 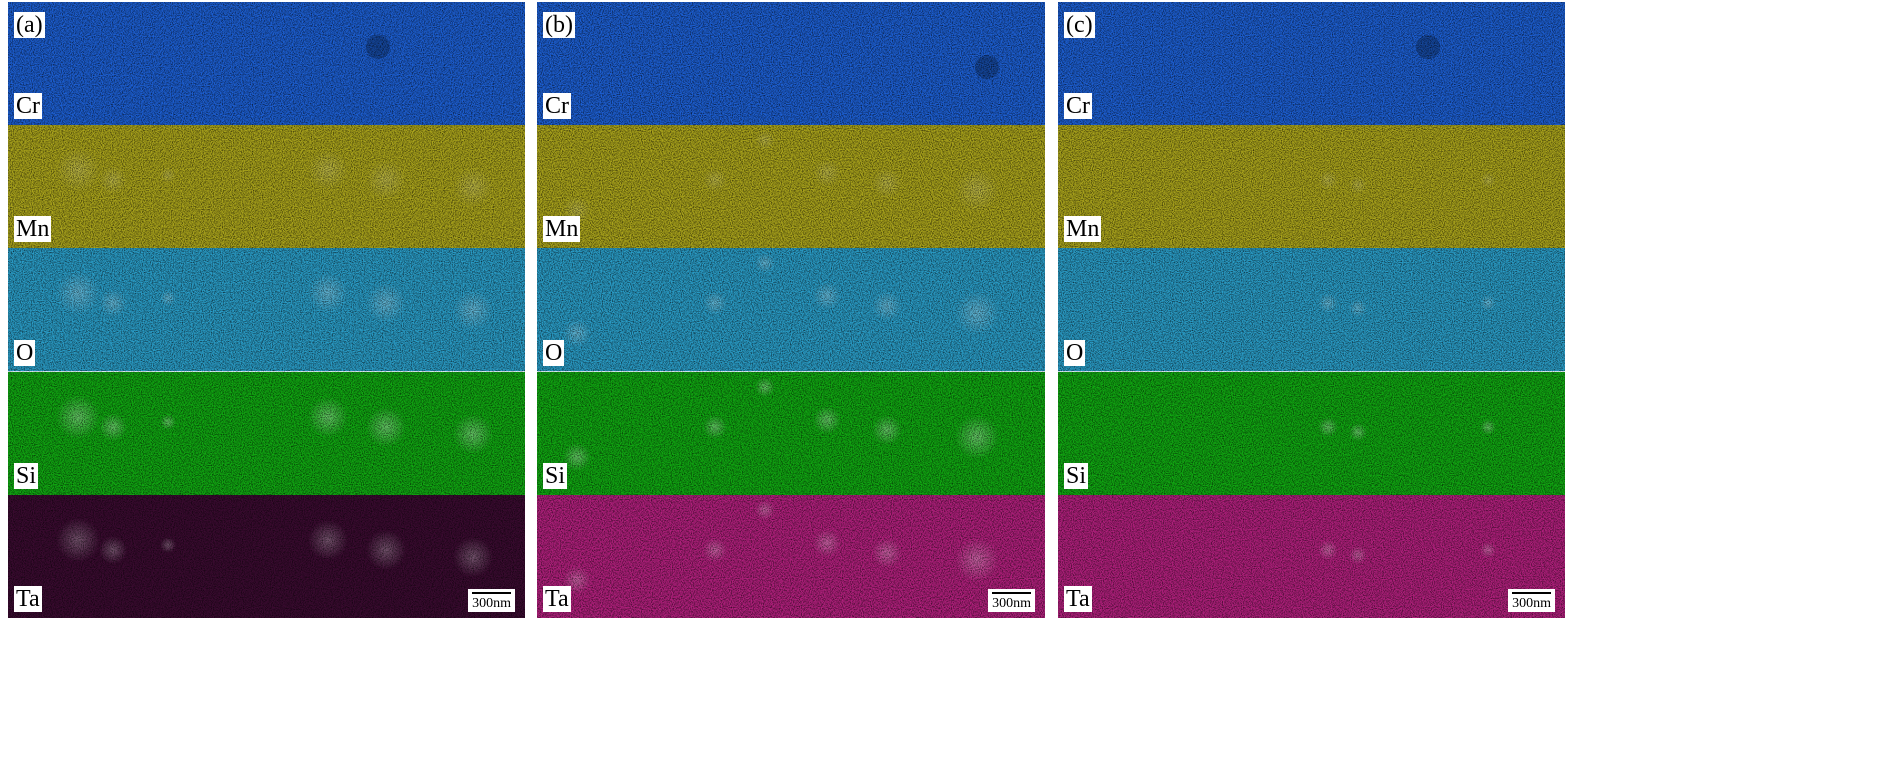 I want to click on map-cr: (c) Cr, so click(x=1311, y=64).